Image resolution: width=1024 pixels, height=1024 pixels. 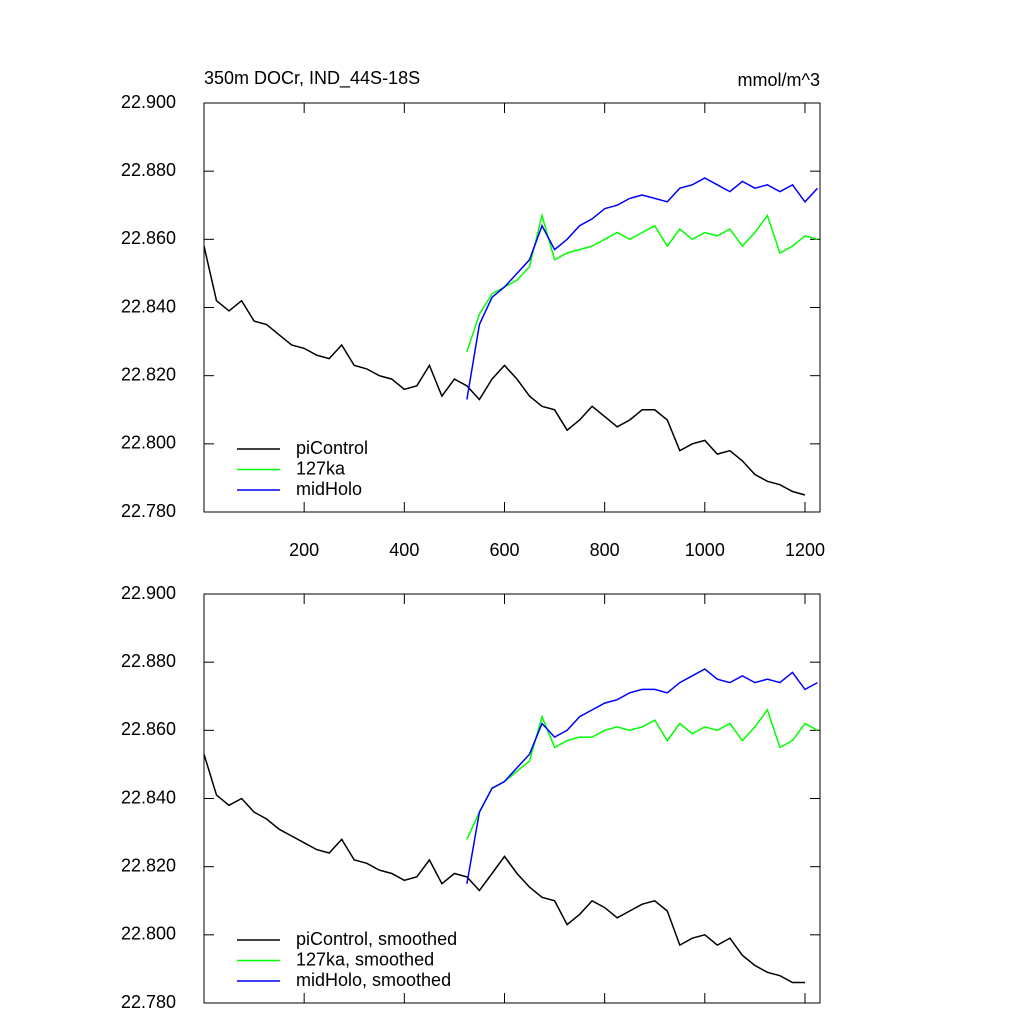 What do you see at coordinates (805, 550) in the screenshot?
I see `x-tick-label: 1200` at bounding box center [805, 550].